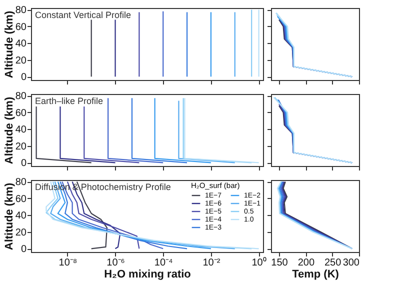 The image size is (400, 289). I want to click on x-axis-title: H₂O mixing ratio, so click(148, 274).